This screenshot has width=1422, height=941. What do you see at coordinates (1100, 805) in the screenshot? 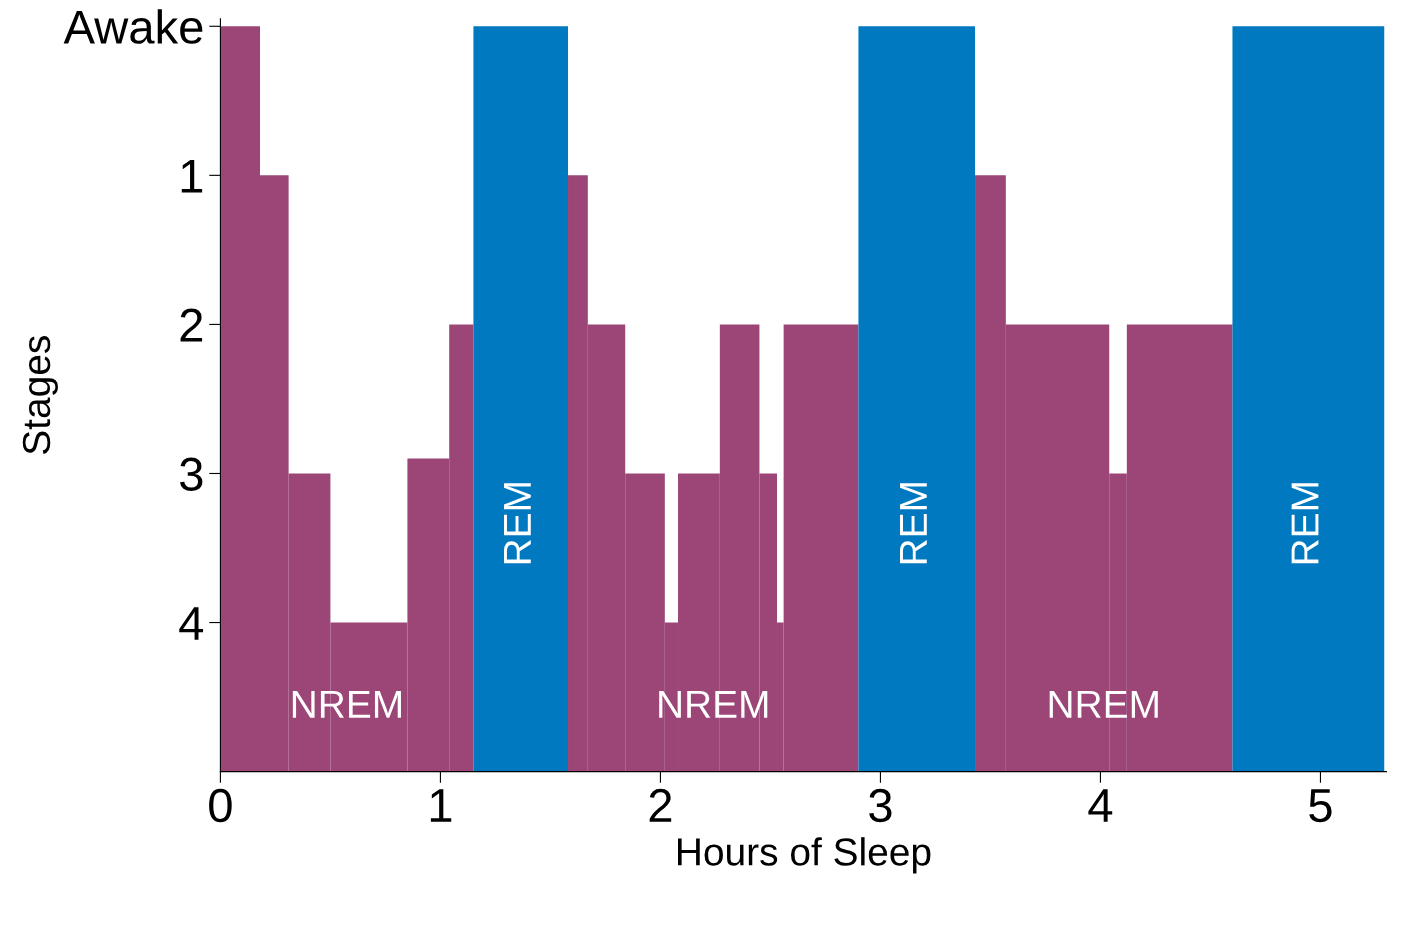
I see `x-tick-label: 4` at bounding box center [1100, 805].